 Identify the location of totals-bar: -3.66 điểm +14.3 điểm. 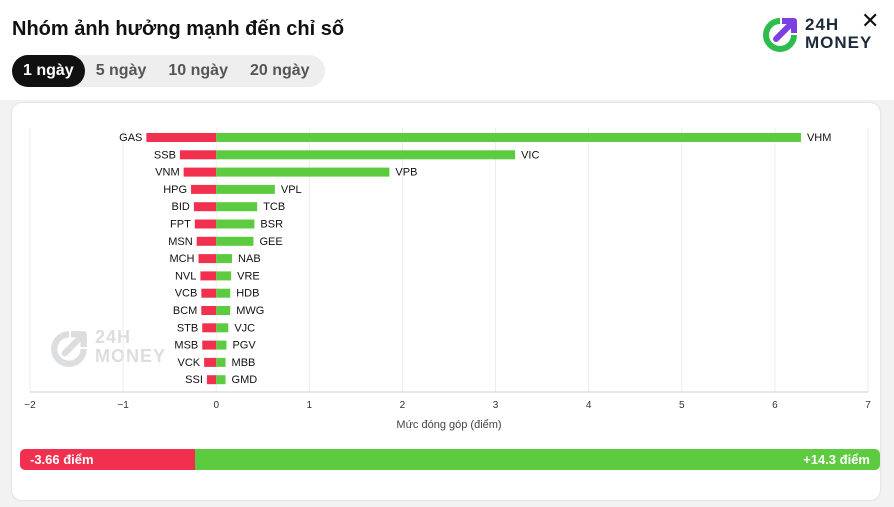
(450, 459).